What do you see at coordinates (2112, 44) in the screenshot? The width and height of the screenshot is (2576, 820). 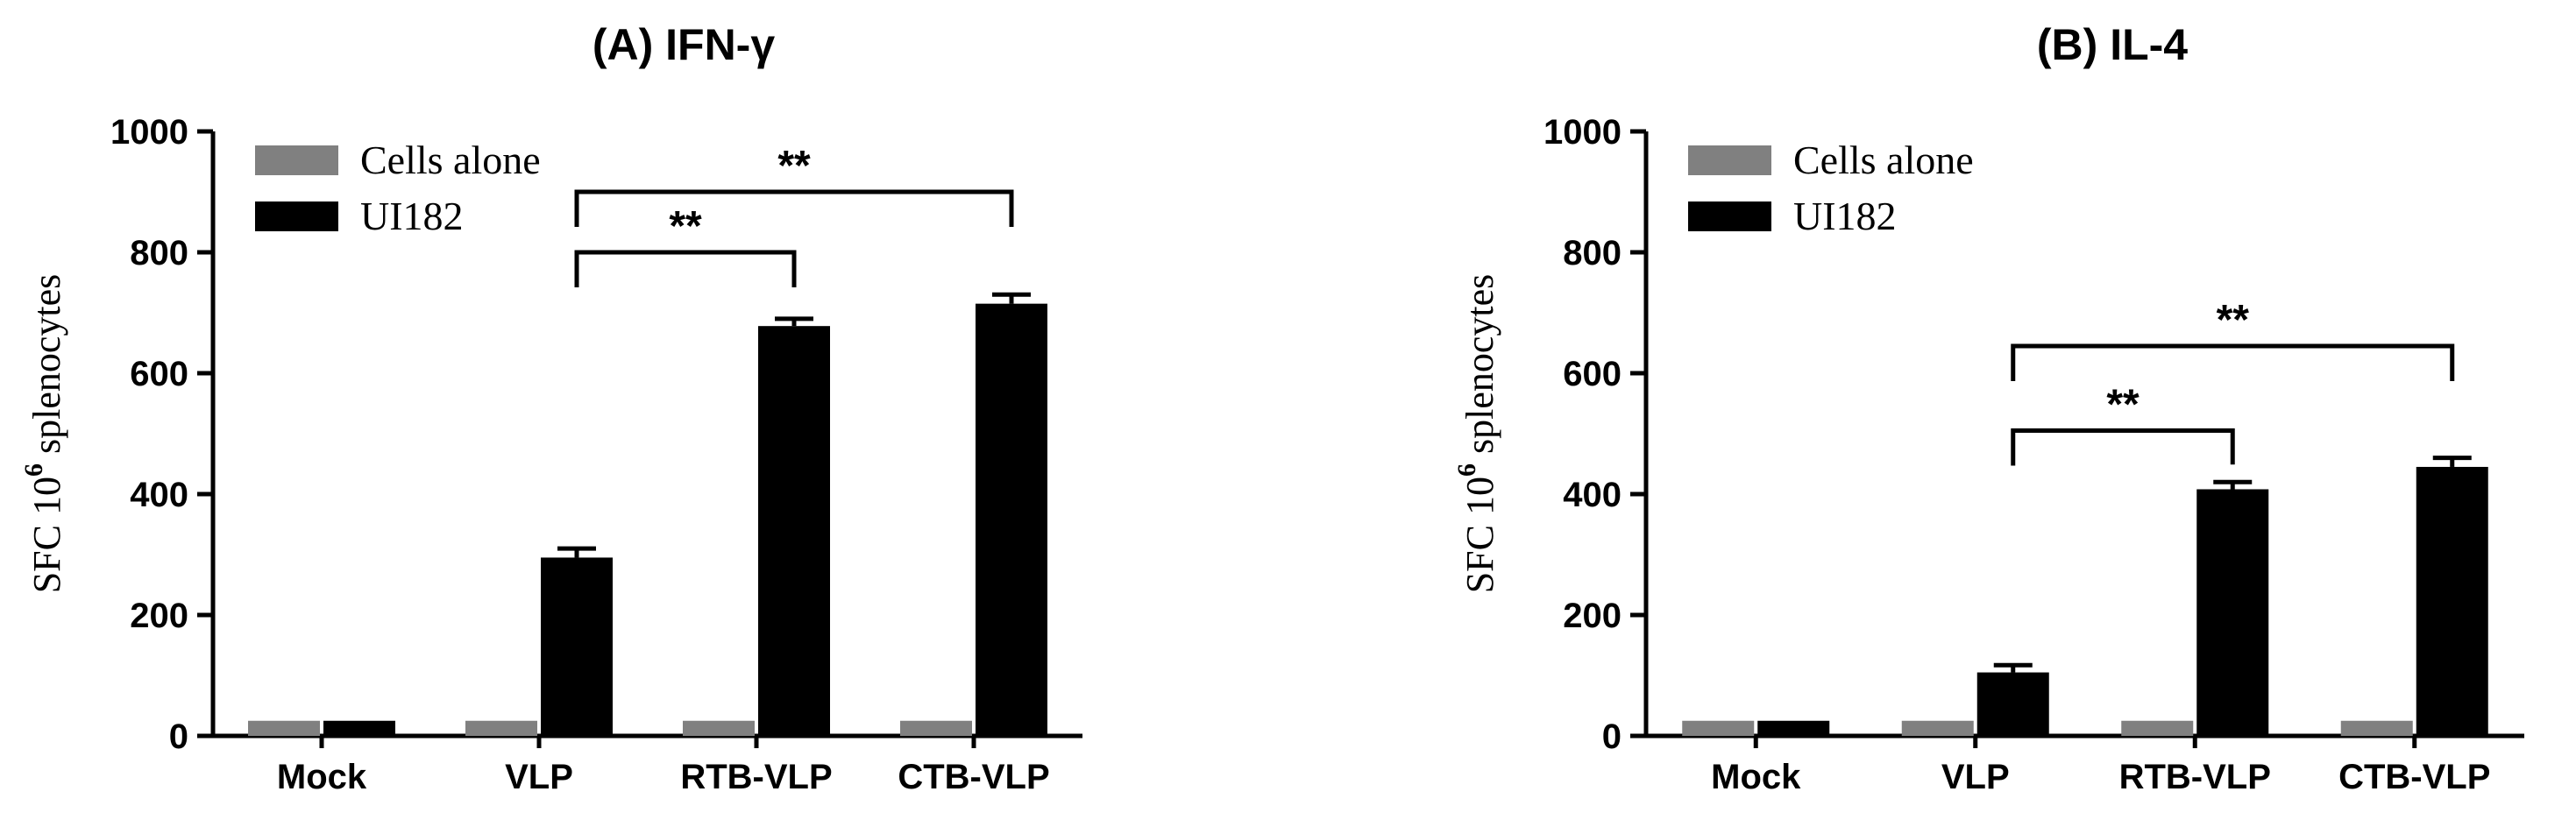 I see `chart-title: (B) IL-4` at bounding box center [2112, 44].